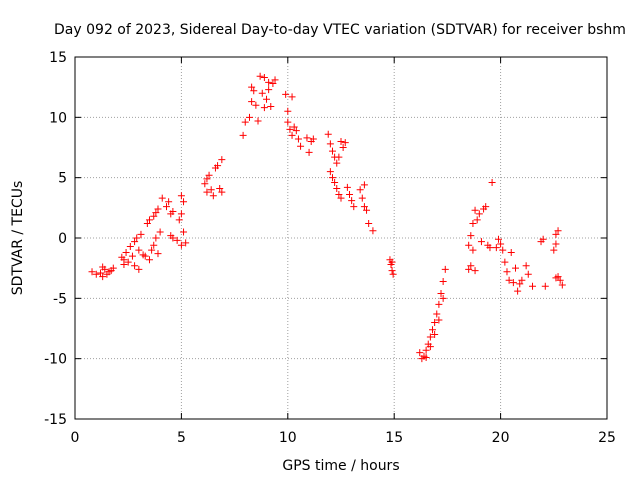 This screenshot has height=480, width=640. Describe the element at coordinates (75, 438) in the screenshot. I see `x-tick-label: 0` at that location.